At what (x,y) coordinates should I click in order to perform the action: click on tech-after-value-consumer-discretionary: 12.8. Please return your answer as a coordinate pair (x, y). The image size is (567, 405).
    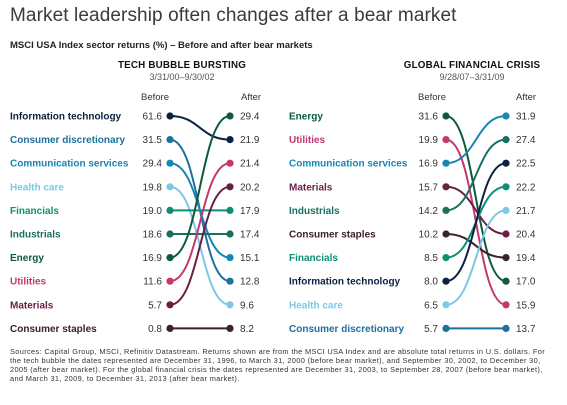
    Looking at the image, I should click on (250, 282).